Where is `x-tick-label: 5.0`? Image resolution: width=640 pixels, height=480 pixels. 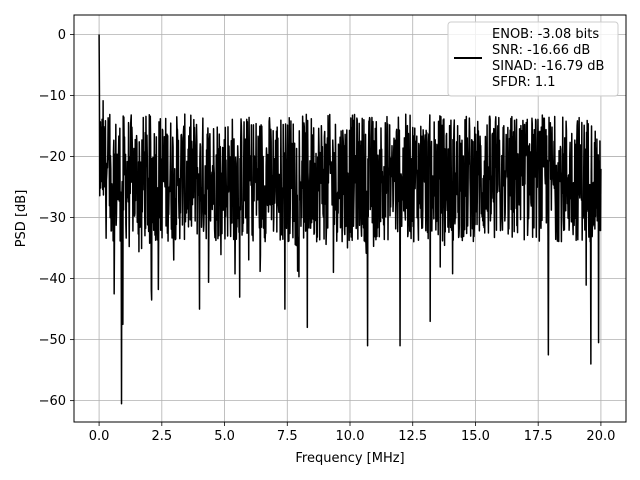
x-tick-label: 5.0 is located at coordinates (224, 436).